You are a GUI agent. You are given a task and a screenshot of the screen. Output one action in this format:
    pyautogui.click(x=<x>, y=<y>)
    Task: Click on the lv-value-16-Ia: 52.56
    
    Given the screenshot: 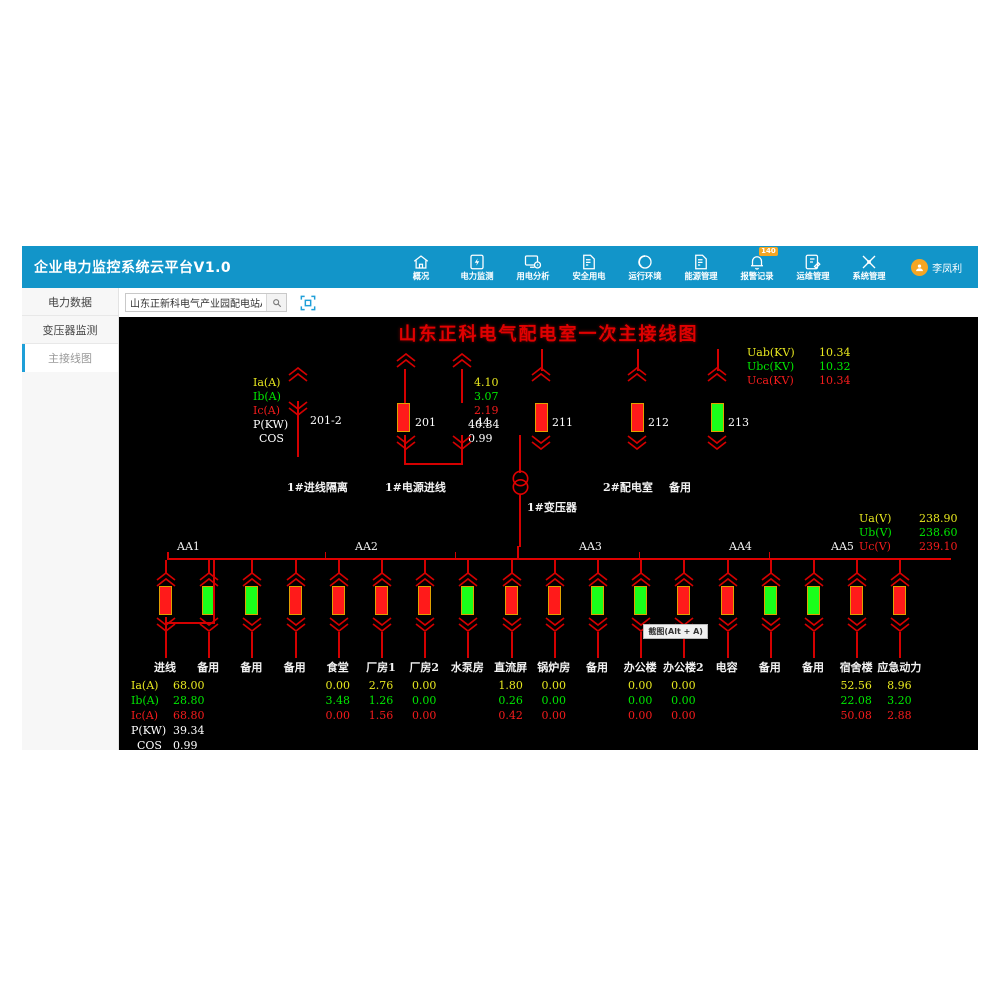 What is the action you would take?
    pyautogui.click(x=856, y=685)
    